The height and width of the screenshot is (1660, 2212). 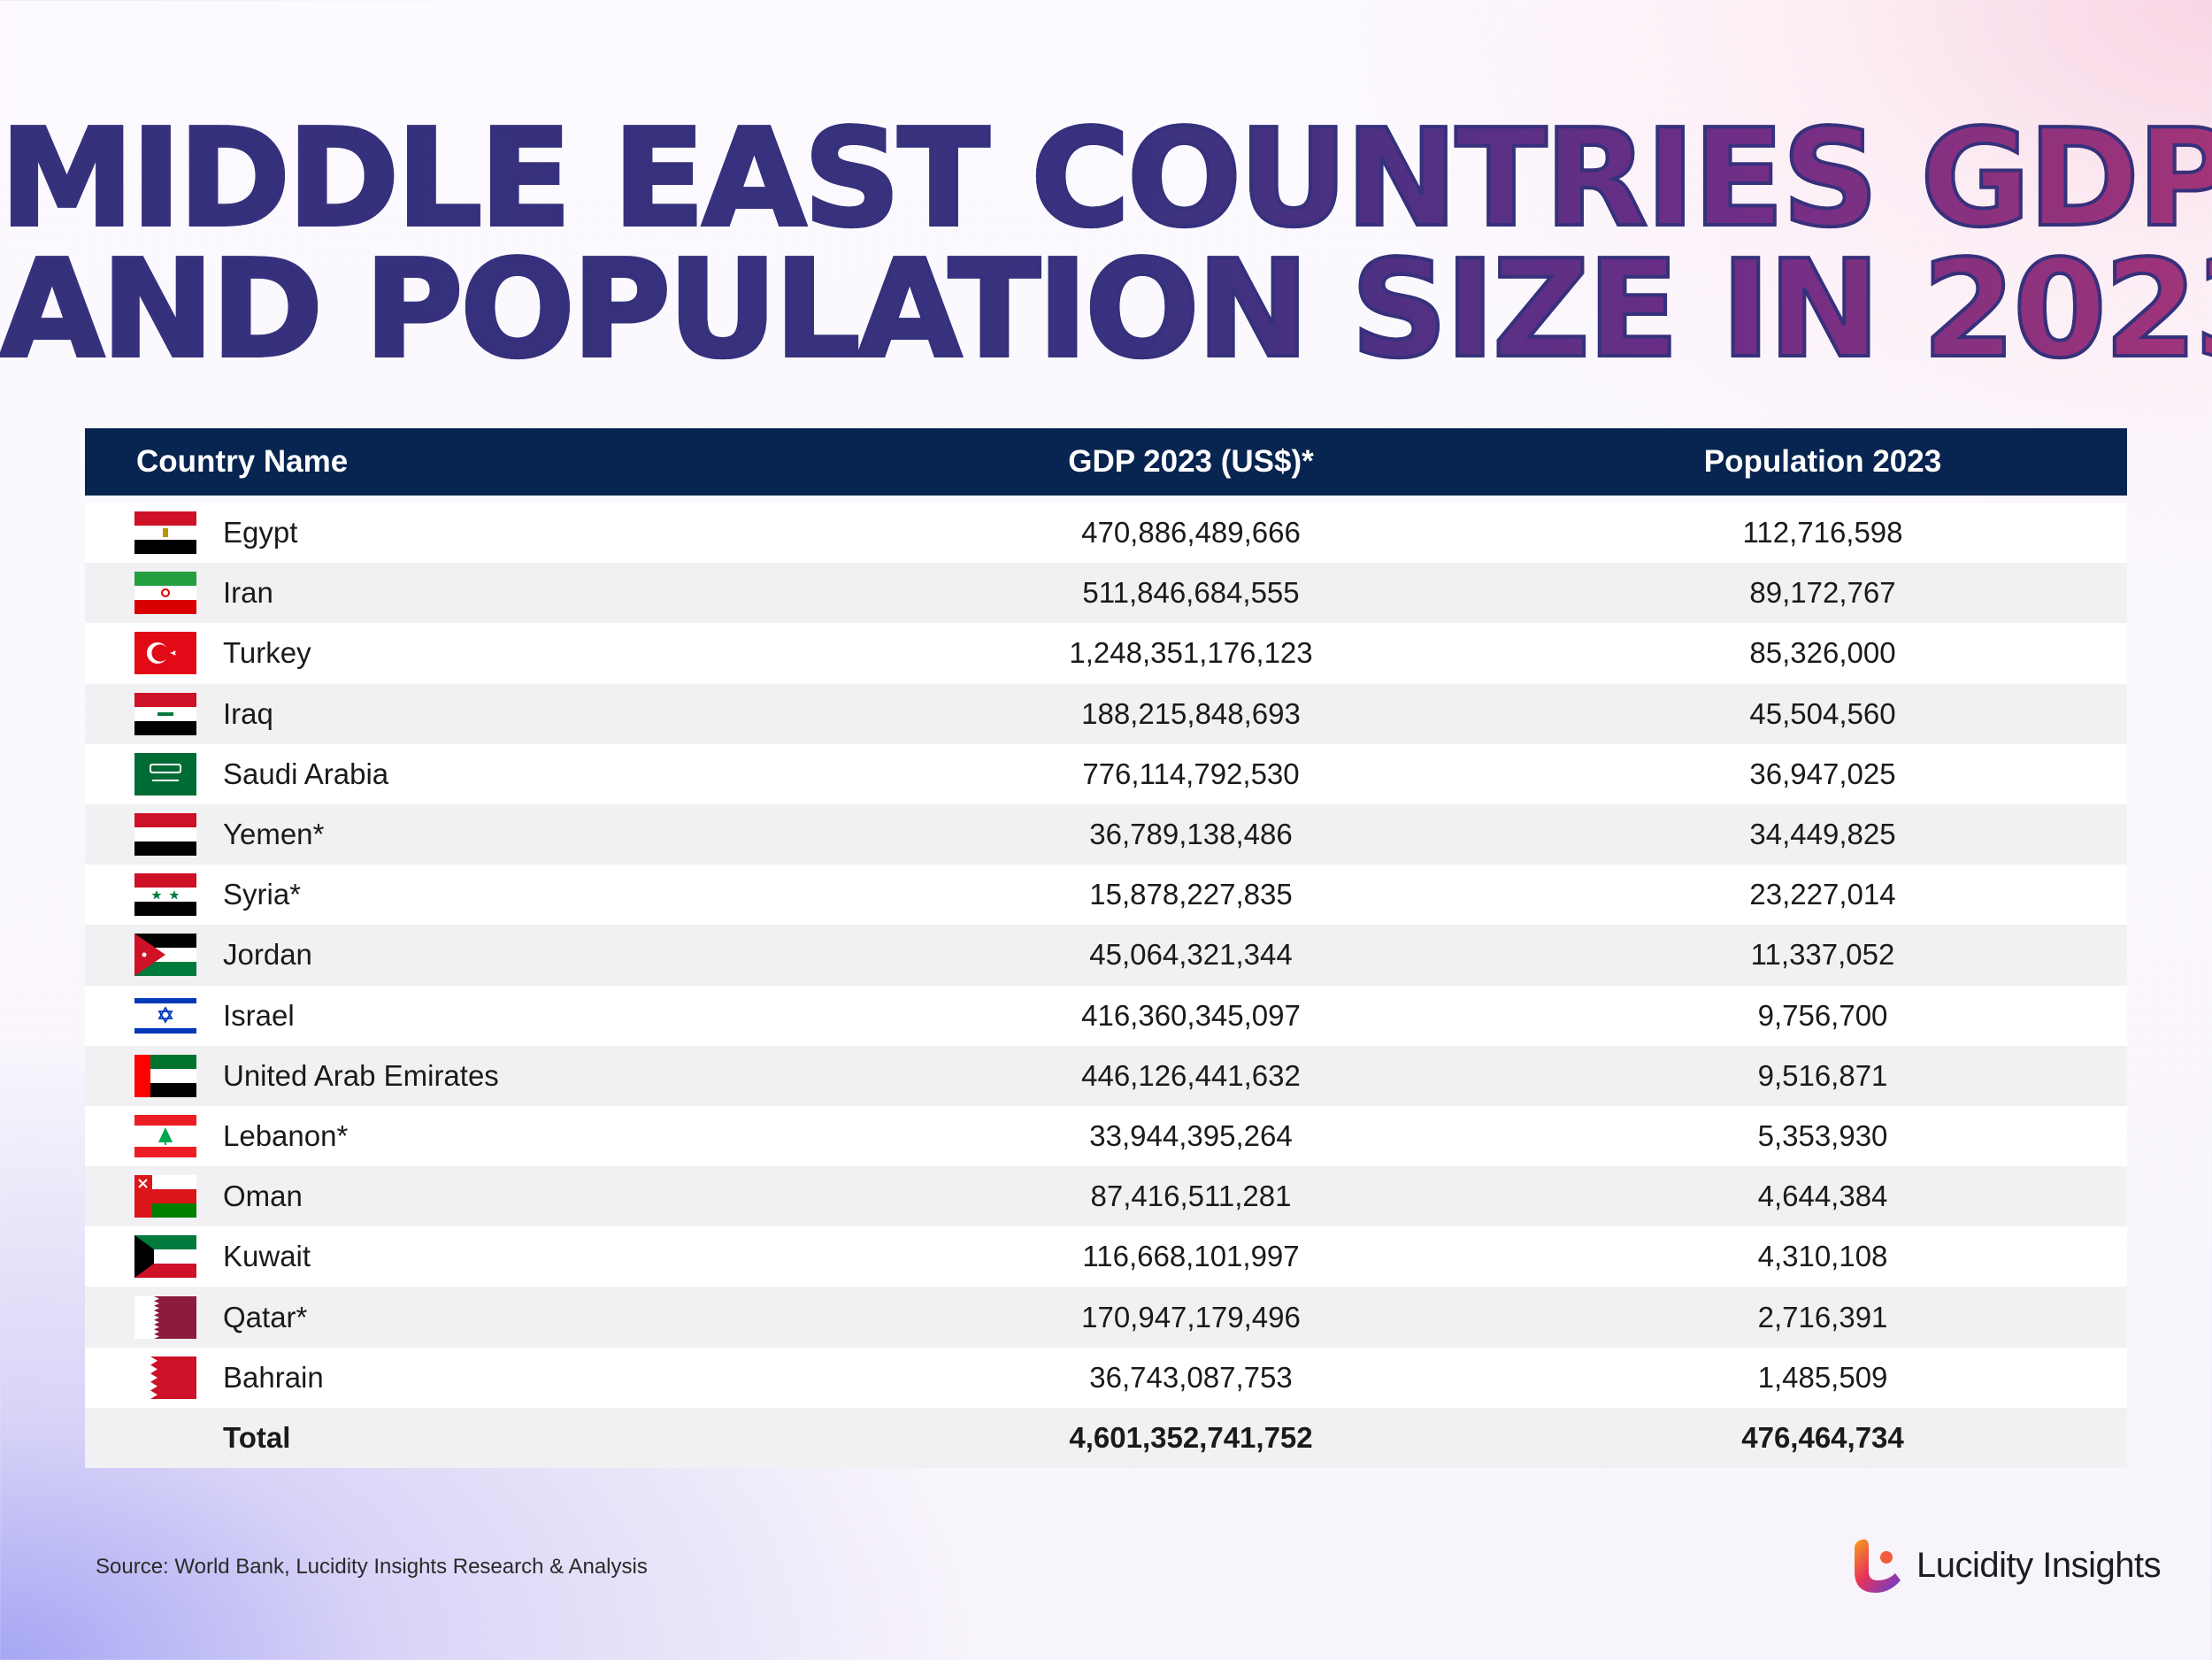 I want to click on table-row: Bahrain 36,743,087,753 1,485,509, so click(x=1106, y=1377).